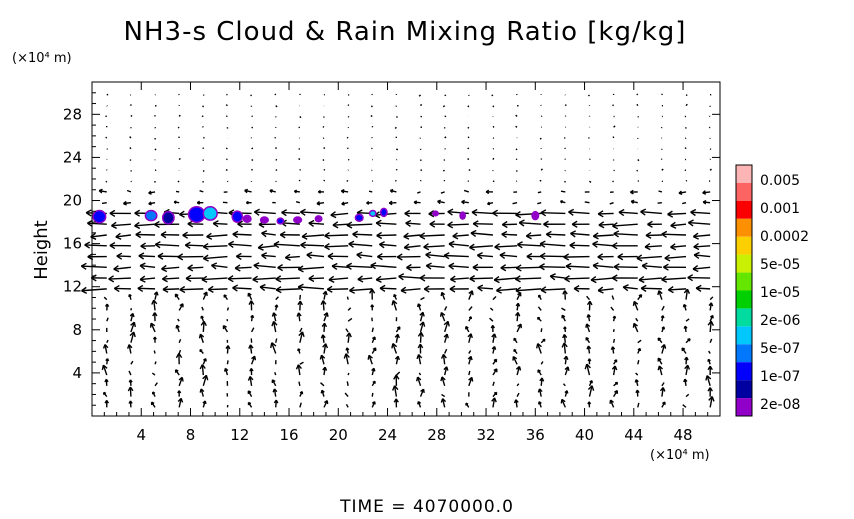 The width and height of the screenshot is (854, 519). Describe the element at coordinates (405, 32) in the screenshot. I see `chart-title: NH3-s Cloud & Rain Mixing Ratio [kg/kg]` at that location.